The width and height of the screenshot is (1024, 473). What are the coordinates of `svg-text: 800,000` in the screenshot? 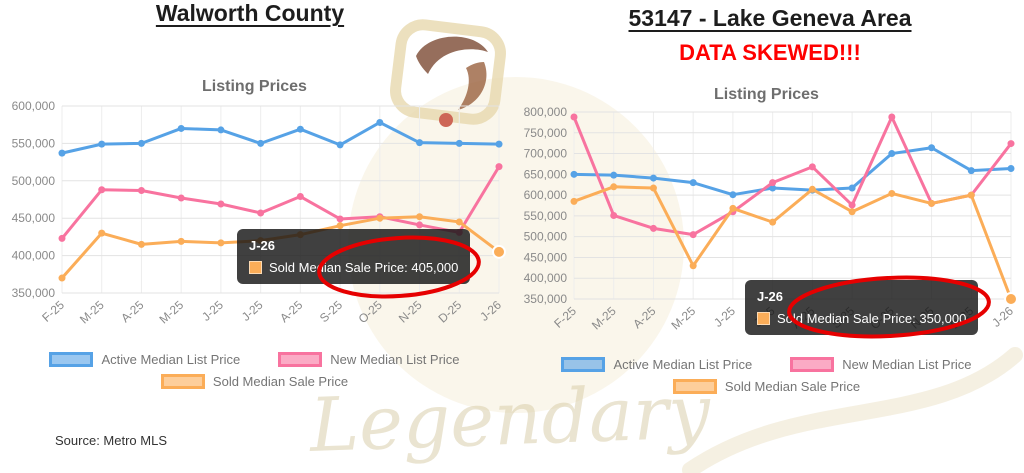 It's located at (546, 112).